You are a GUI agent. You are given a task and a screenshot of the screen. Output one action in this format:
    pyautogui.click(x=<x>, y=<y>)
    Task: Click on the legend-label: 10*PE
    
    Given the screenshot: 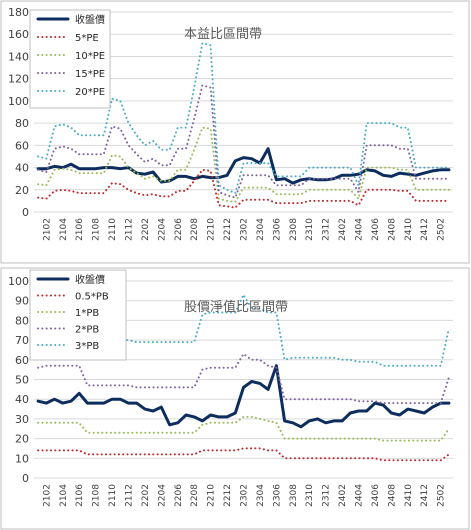 What is the action you would take?
    pyautogui.click(x=90, y=56)
    